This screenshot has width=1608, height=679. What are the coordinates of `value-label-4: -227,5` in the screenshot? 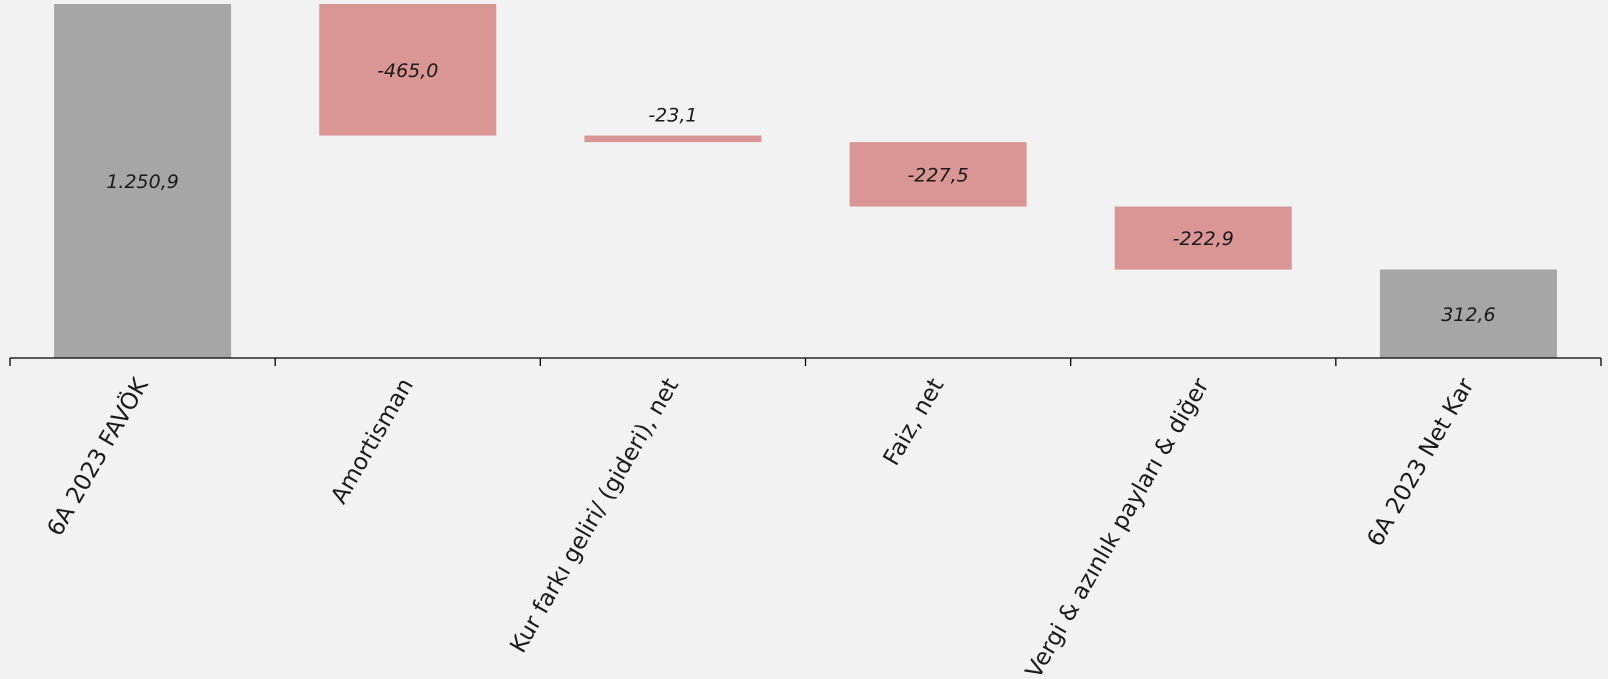 It's located at (937, 175).